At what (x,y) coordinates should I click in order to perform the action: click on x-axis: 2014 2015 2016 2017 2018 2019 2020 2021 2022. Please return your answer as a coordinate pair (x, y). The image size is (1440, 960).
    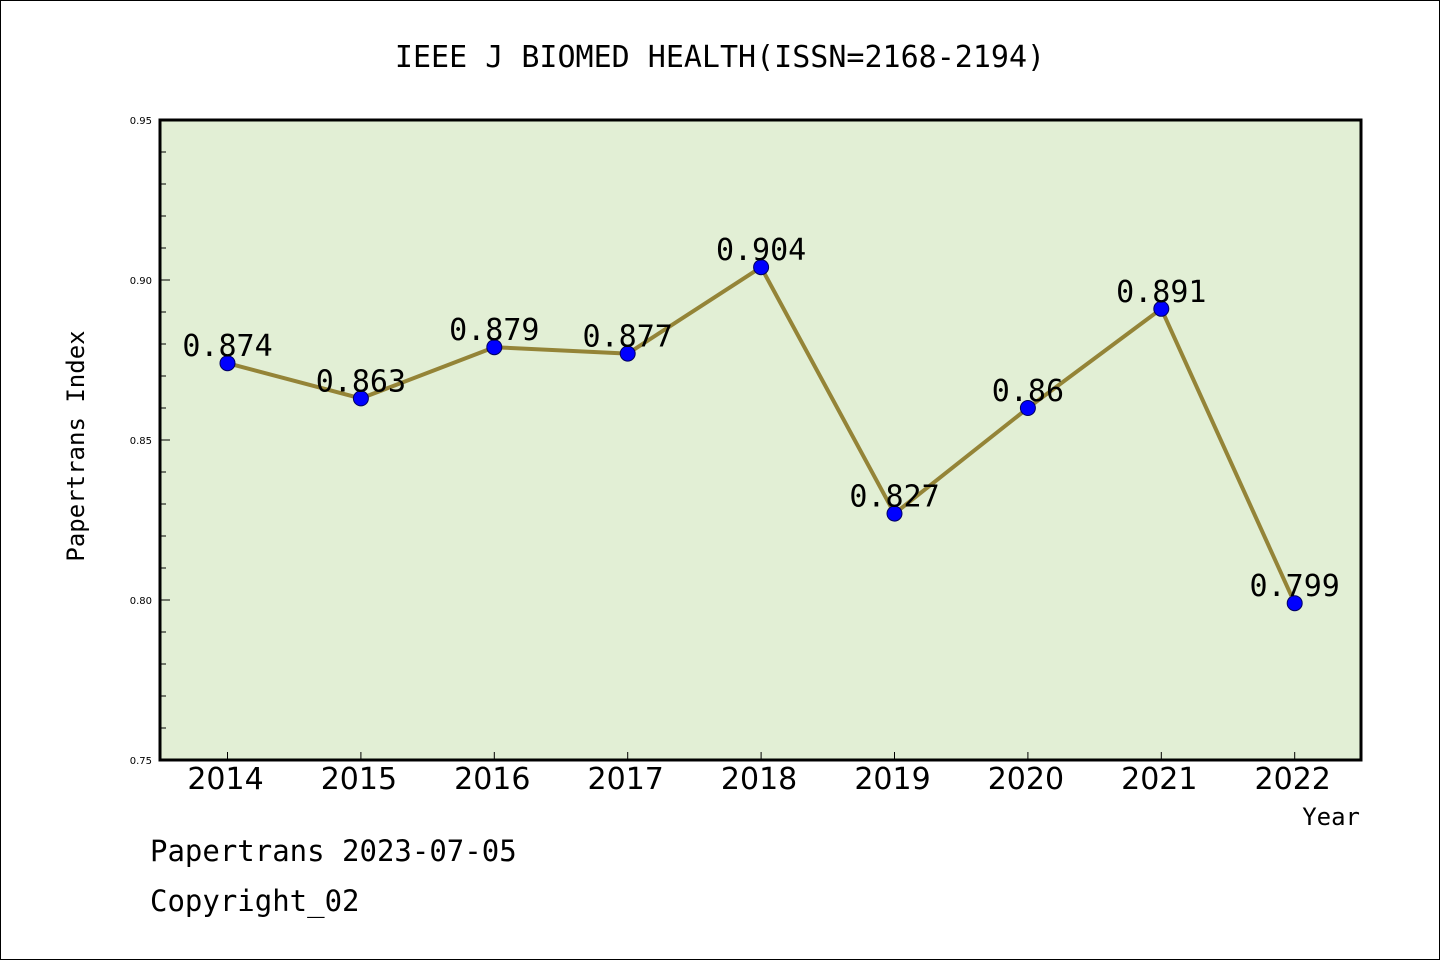
    Looking at the image, I should click on (759, 774).